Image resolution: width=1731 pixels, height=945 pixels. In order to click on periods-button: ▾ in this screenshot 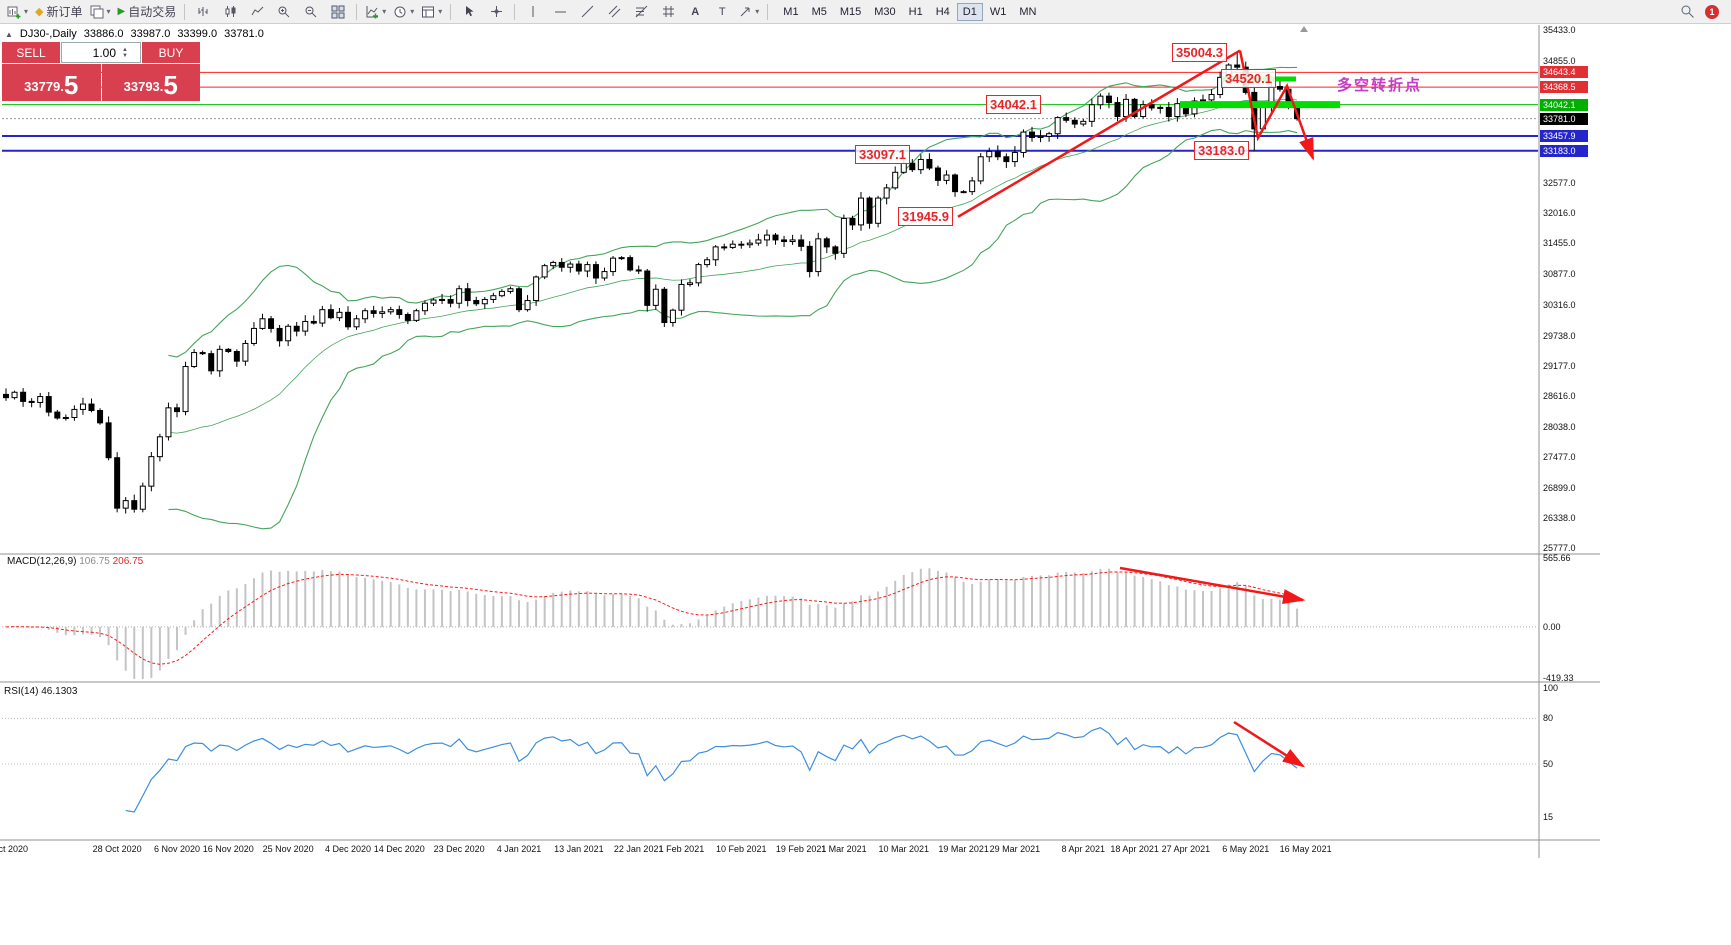, I will do `click(403, 12)`.